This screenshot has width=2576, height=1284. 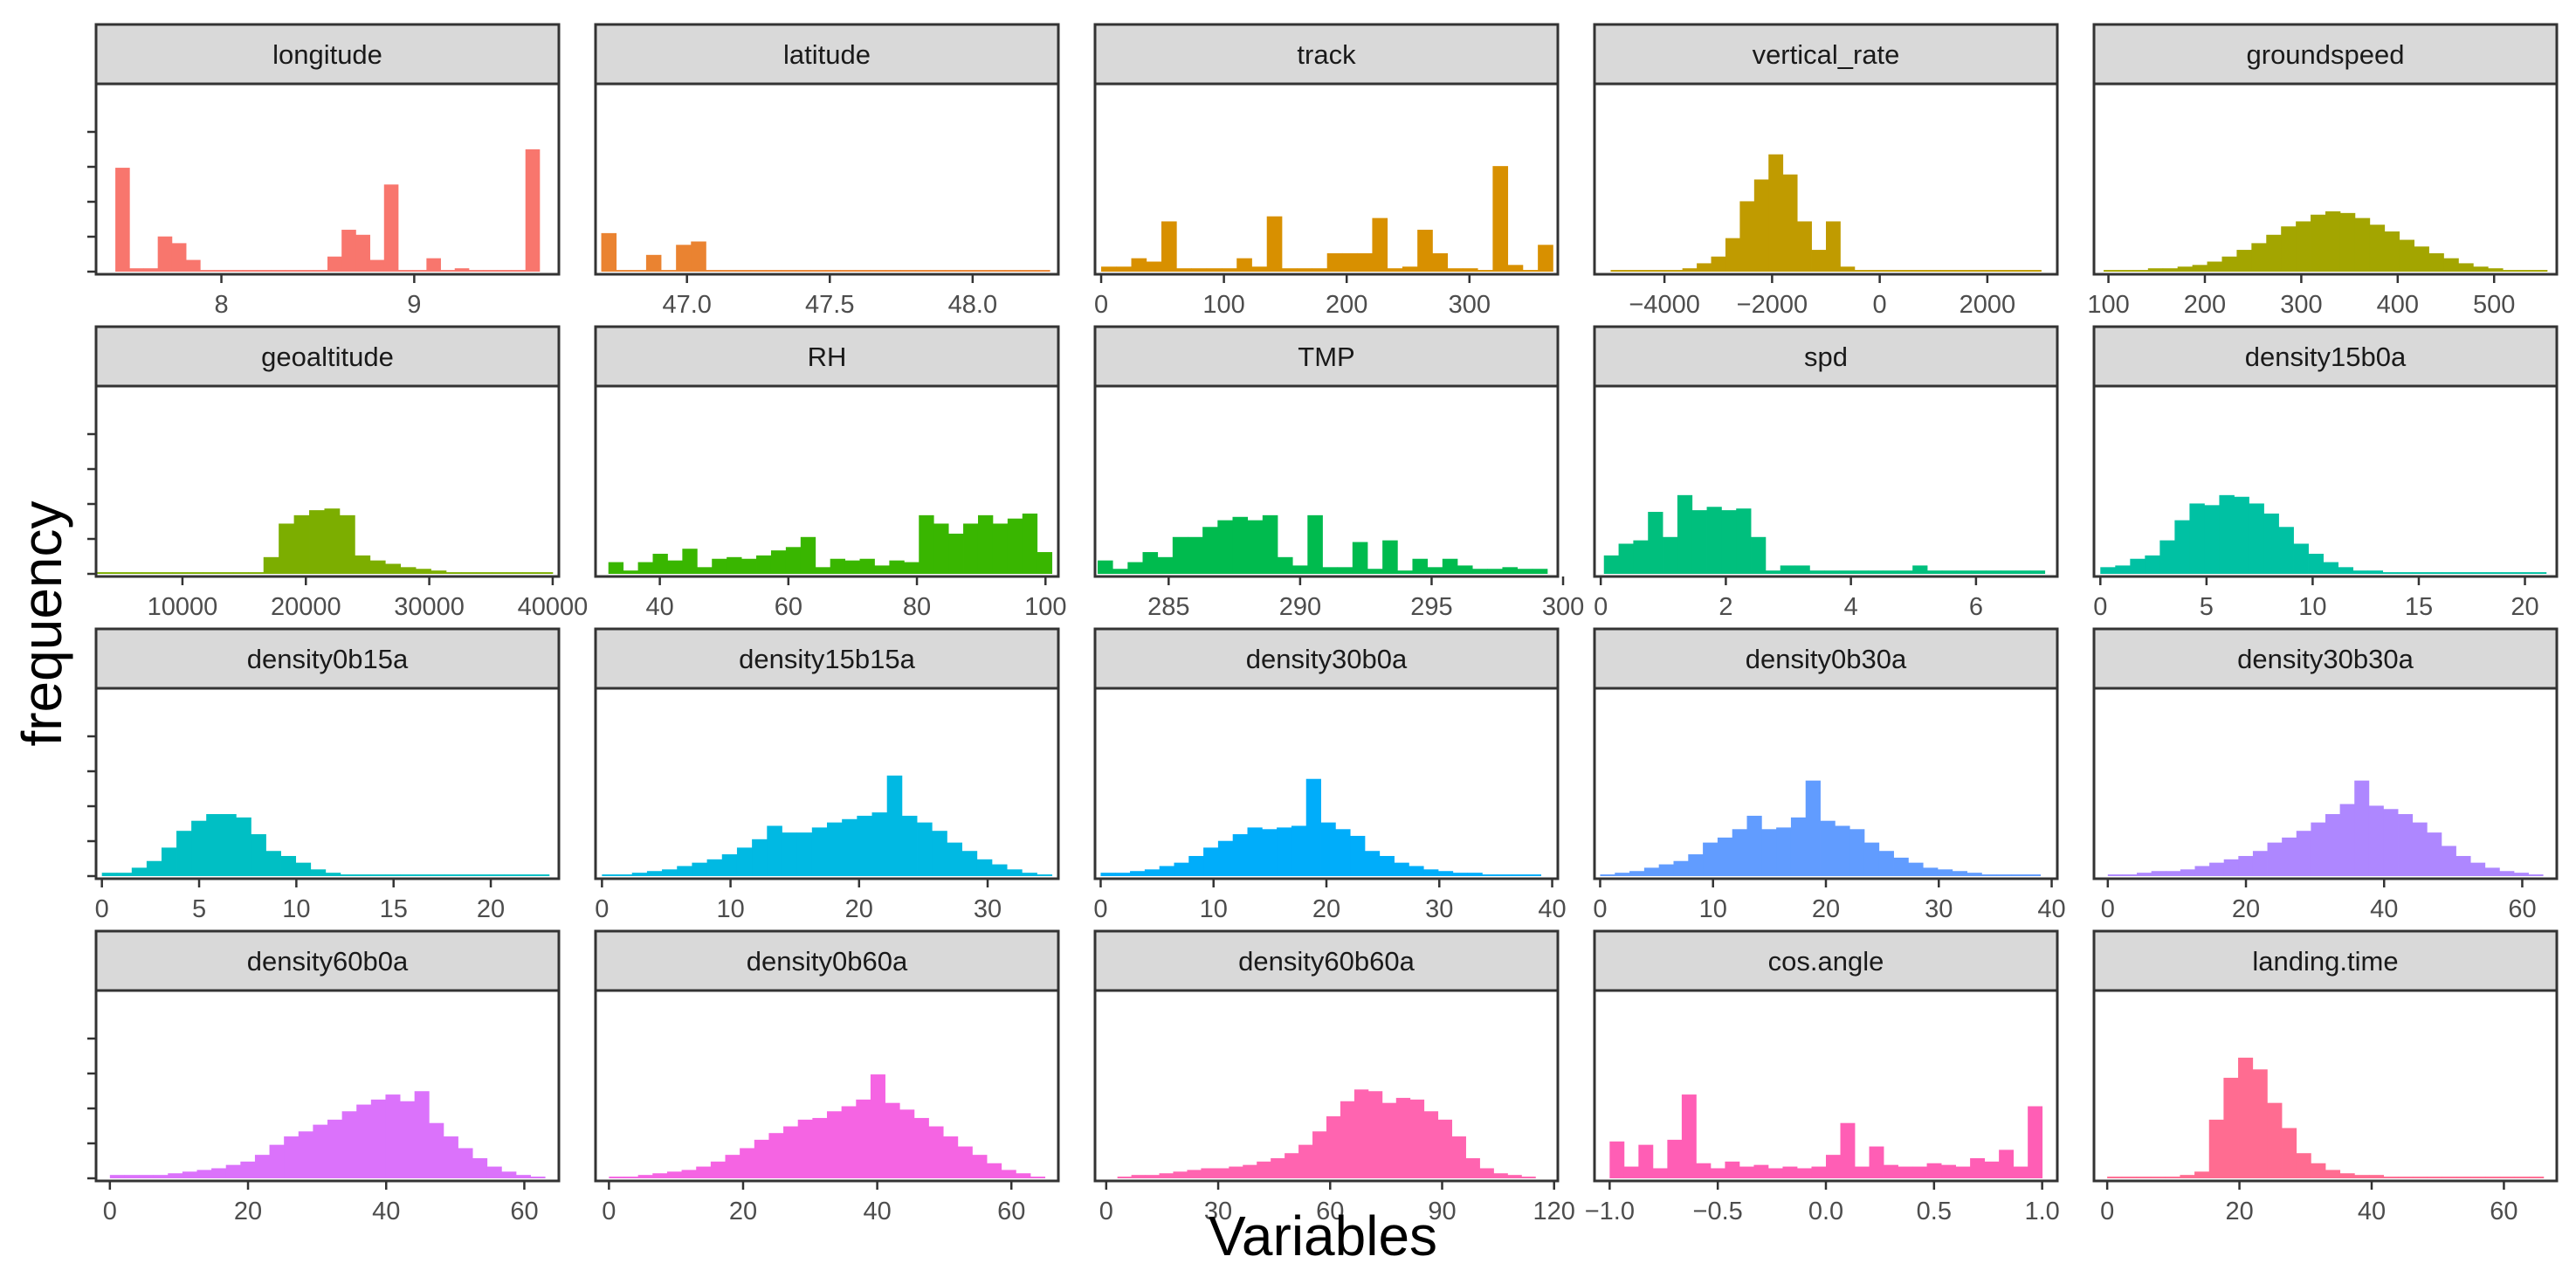 What do you see at coordinates (2325, 1086) in the screenshot?
I see `panel-background` at bounding box center [2325, 1086].